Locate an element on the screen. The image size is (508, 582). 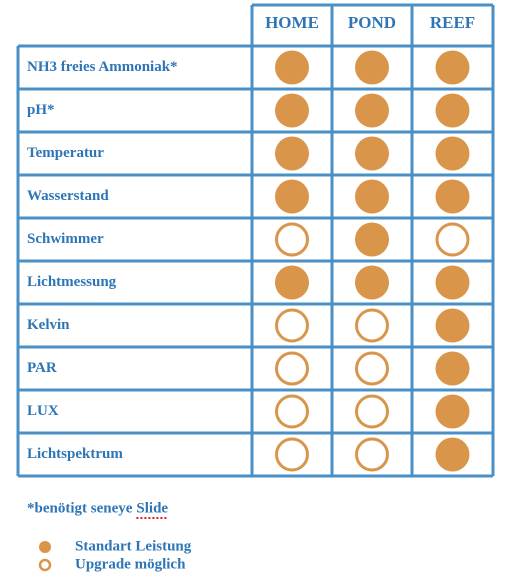
legend-filled is located at coordinates (45, 547).